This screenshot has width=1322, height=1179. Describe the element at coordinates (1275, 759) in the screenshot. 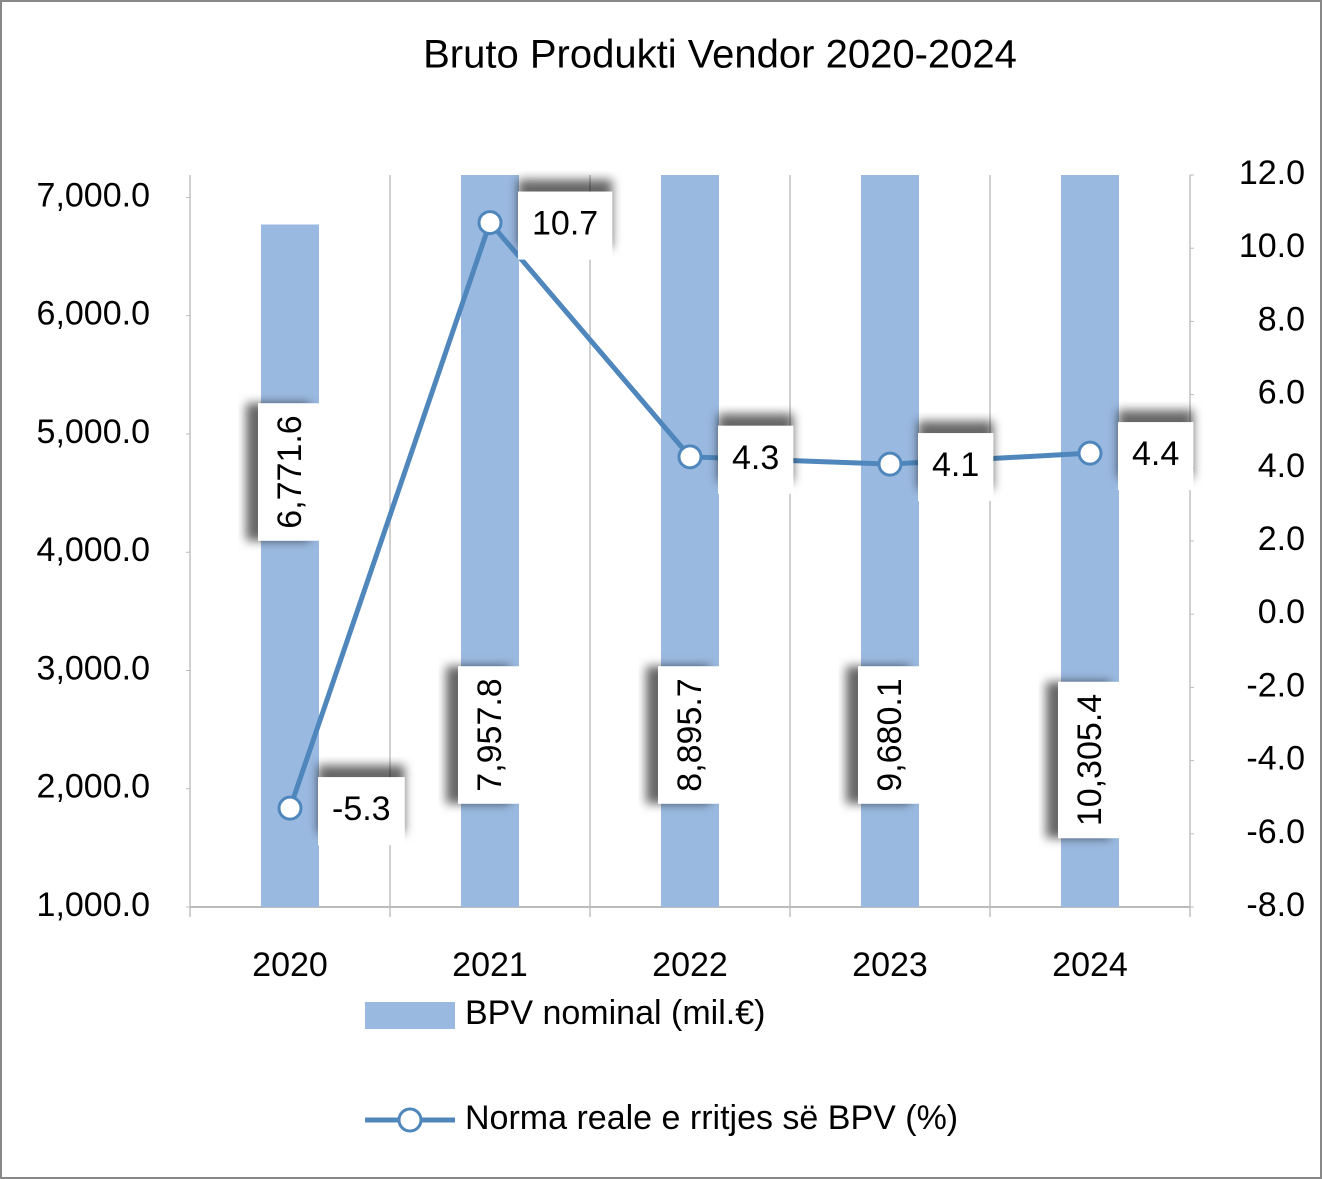

I see `y2-tick-label: -4.0` at that location.